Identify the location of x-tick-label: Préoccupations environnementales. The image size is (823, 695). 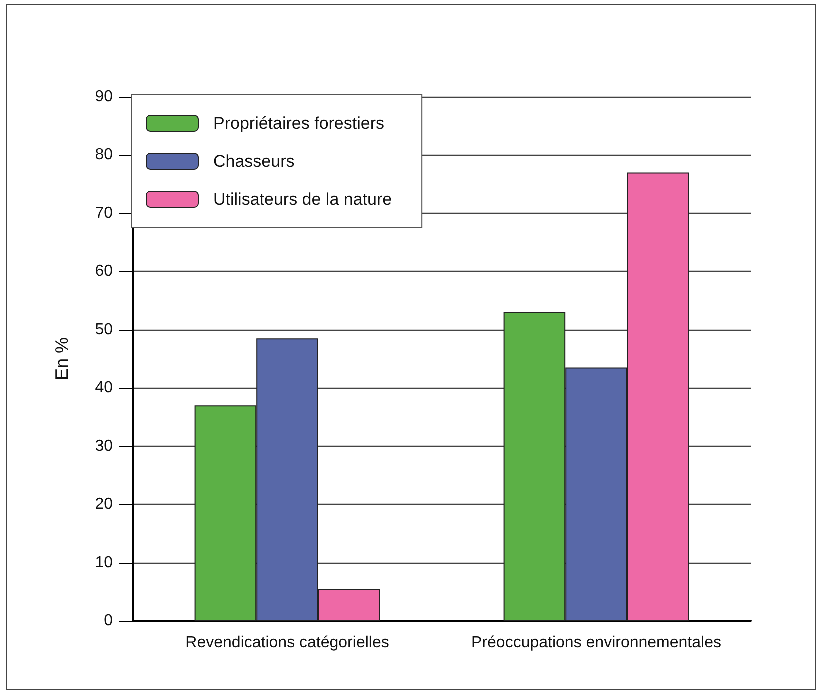
(597, 643).